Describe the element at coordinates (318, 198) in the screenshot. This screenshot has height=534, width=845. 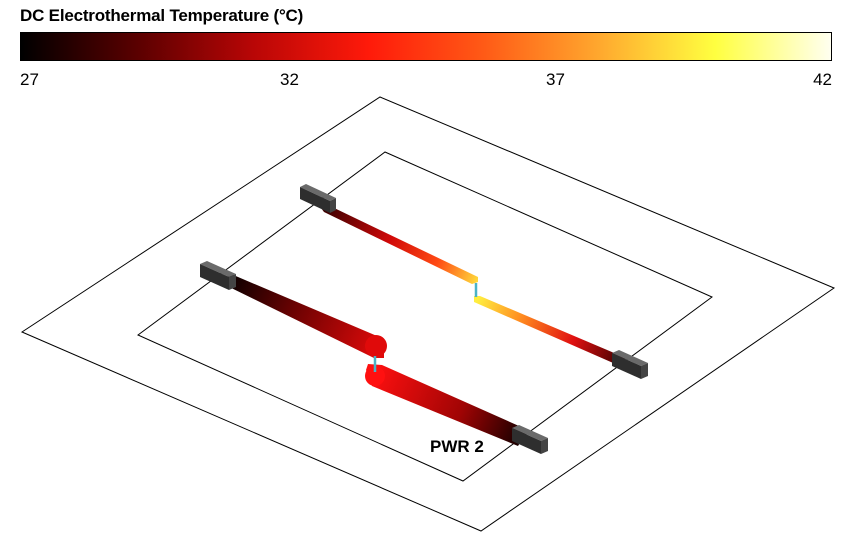
I see `connector-top-left` at that location.